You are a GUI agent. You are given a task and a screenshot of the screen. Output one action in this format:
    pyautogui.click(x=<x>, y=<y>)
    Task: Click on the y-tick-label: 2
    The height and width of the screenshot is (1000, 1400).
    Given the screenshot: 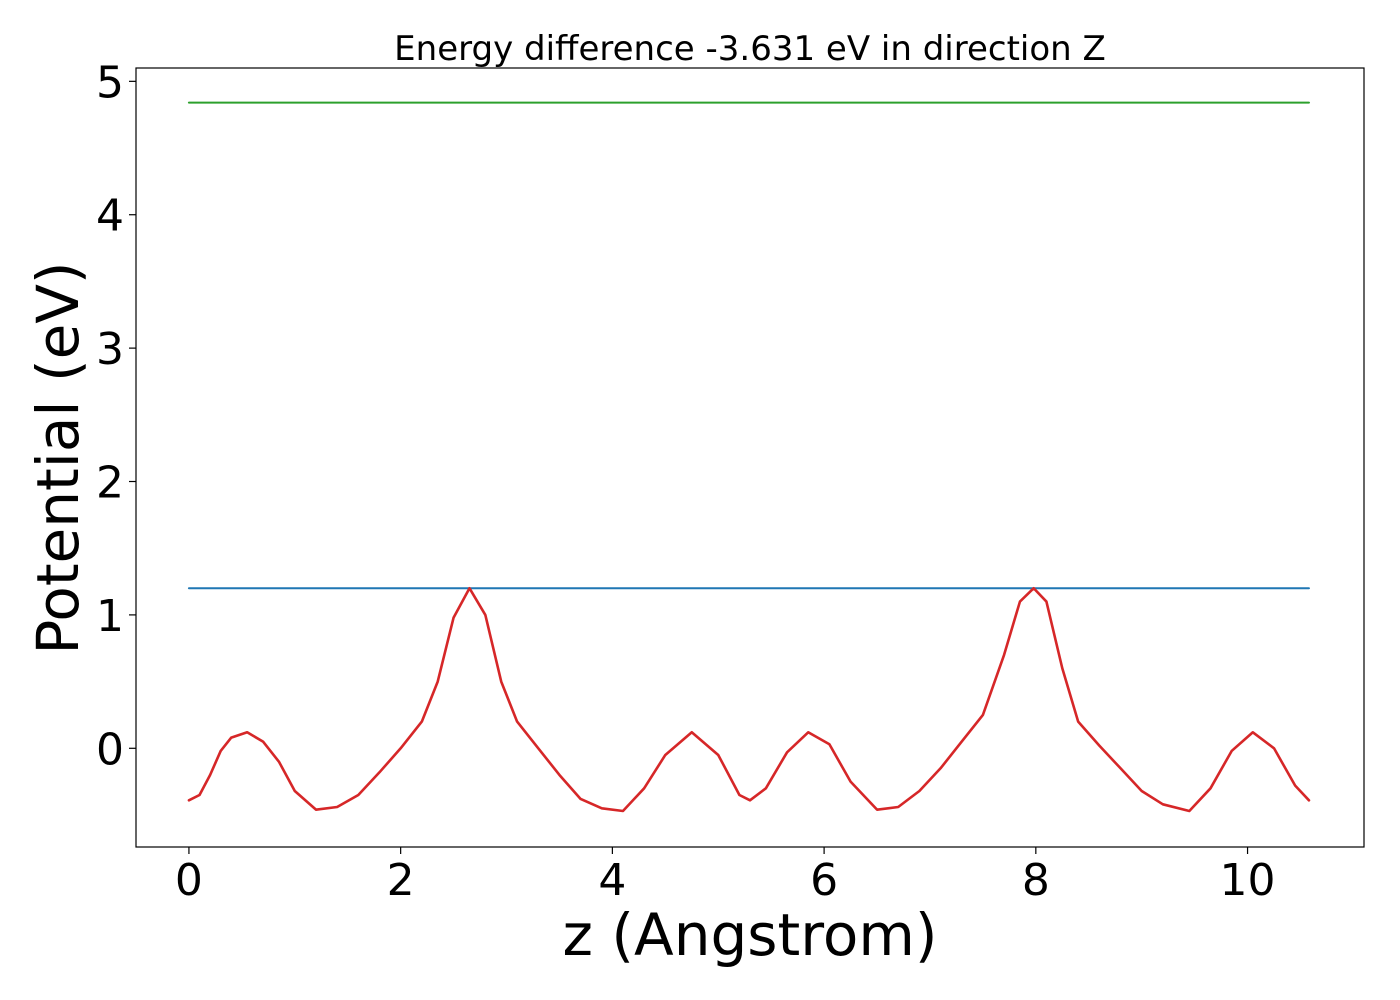 What is the action you would take?
    pyautogui.click(x=110, y=483)
    